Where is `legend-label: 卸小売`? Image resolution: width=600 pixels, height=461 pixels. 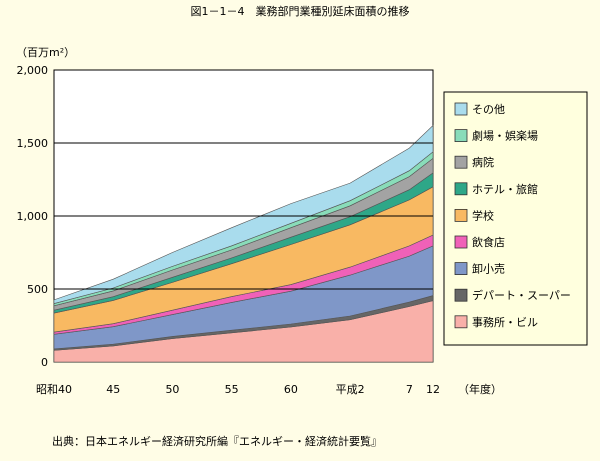
legend-label: 卸小売 is located at coordinates (488, 269).